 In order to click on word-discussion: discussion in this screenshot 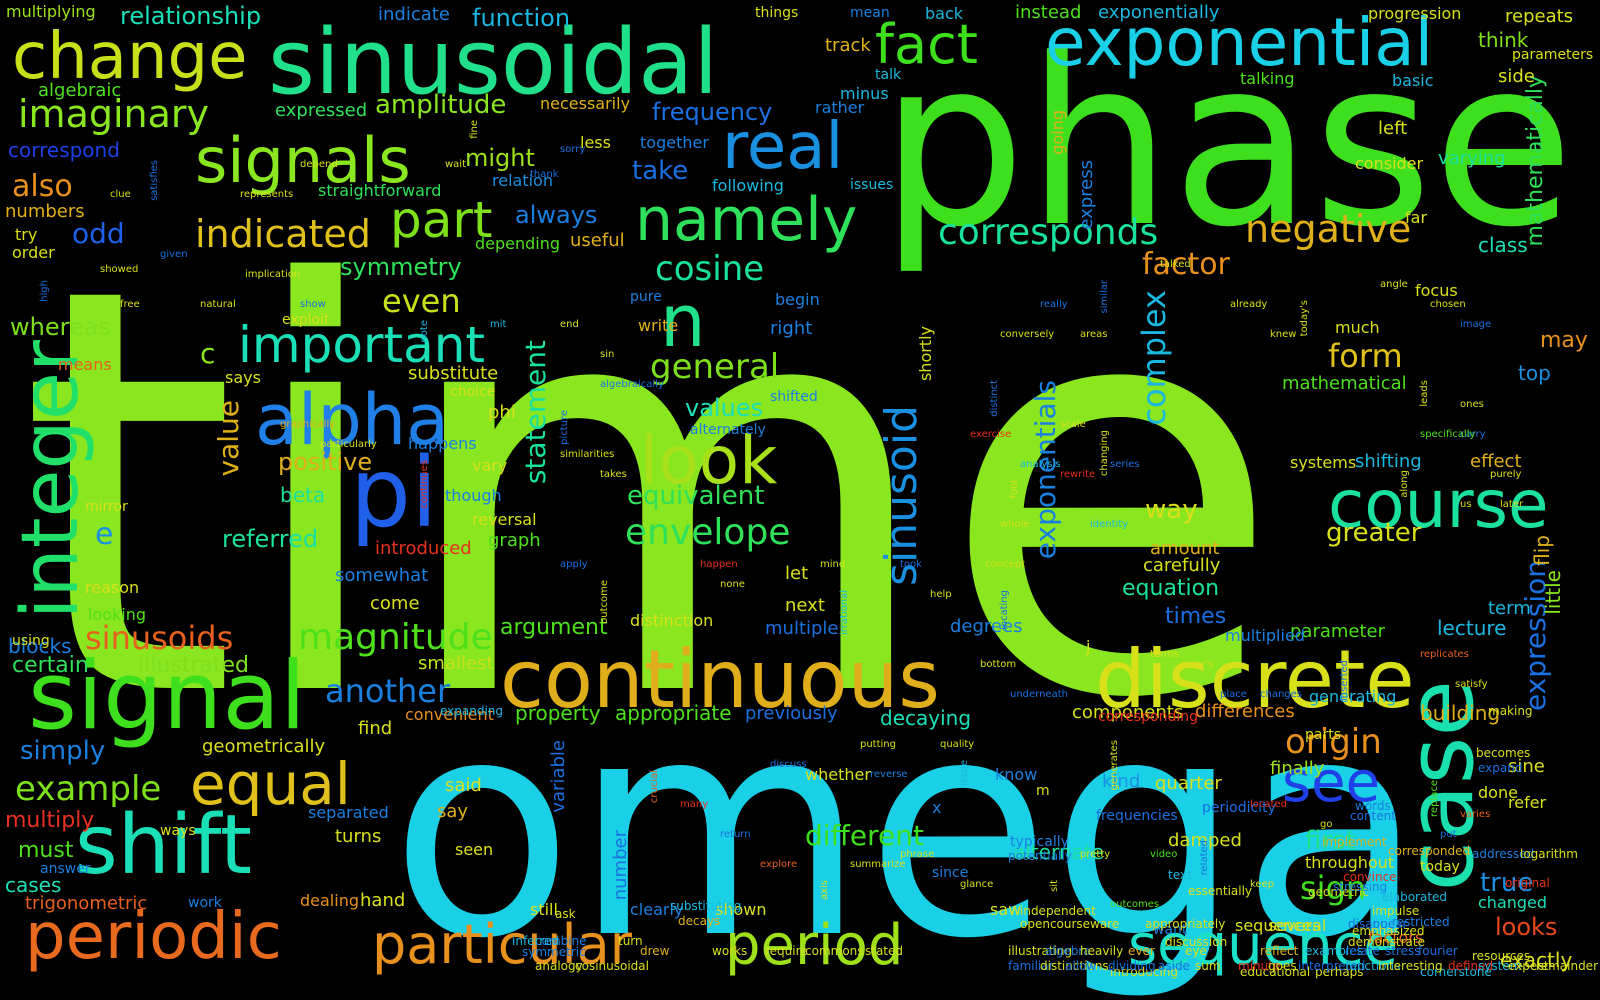, I will do `click(1196, 942)`.